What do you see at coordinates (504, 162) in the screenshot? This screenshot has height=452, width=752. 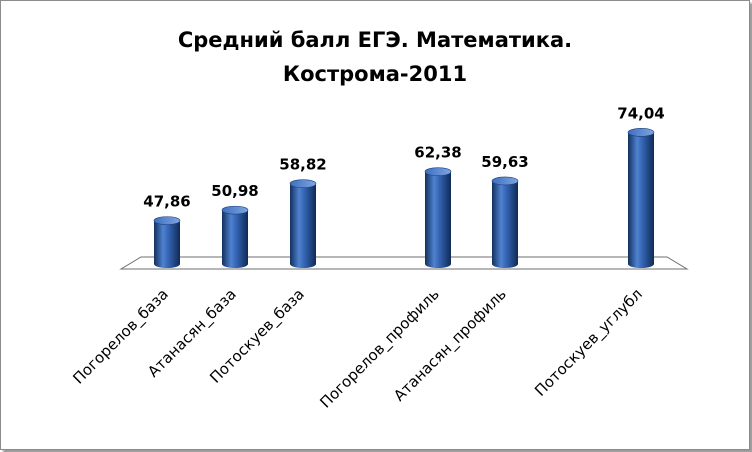 I see `data-label: 59,63` at bounding box center [504, 162].